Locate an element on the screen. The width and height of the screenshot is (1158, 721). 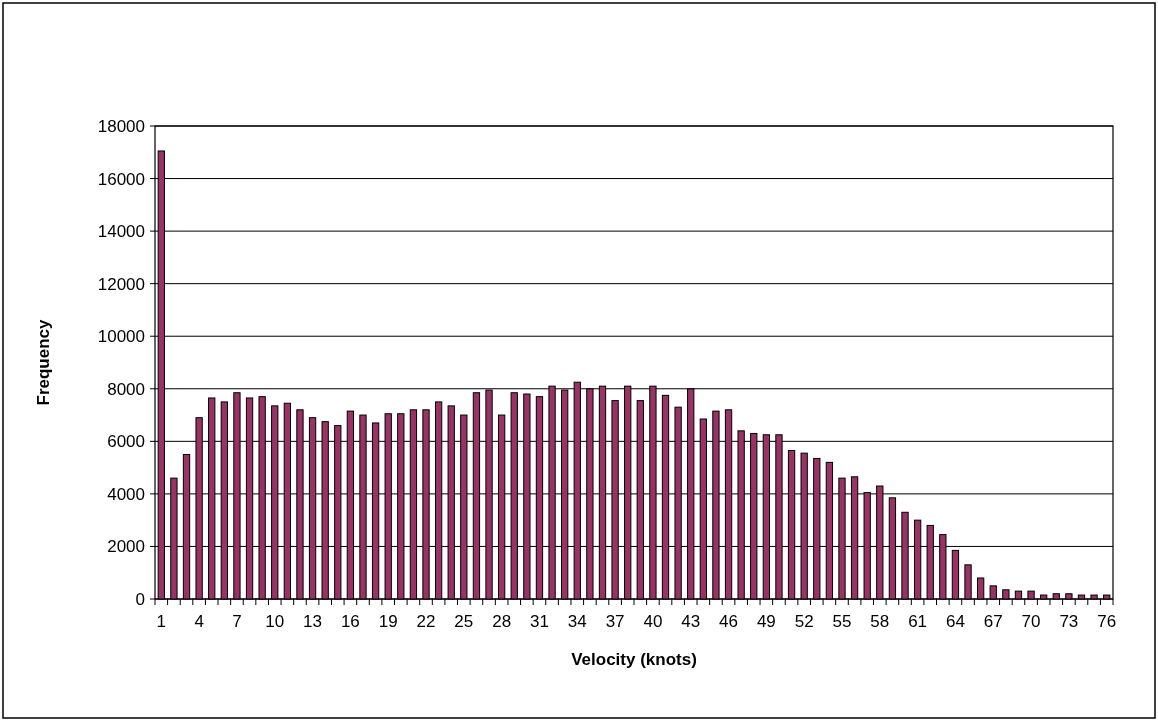
x-tick-label: 40 is located at coordinates (653, 621).